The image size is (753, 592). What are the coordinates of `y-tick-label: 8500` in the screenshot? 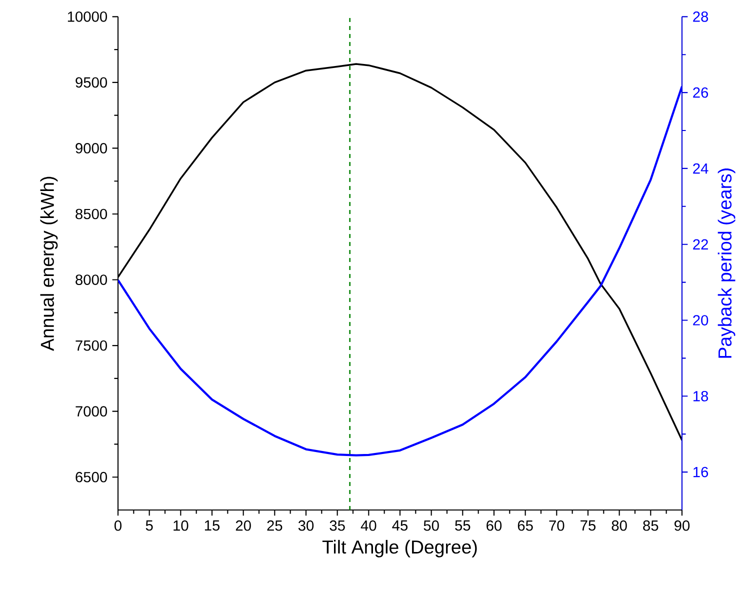 It's located at (92, 214).